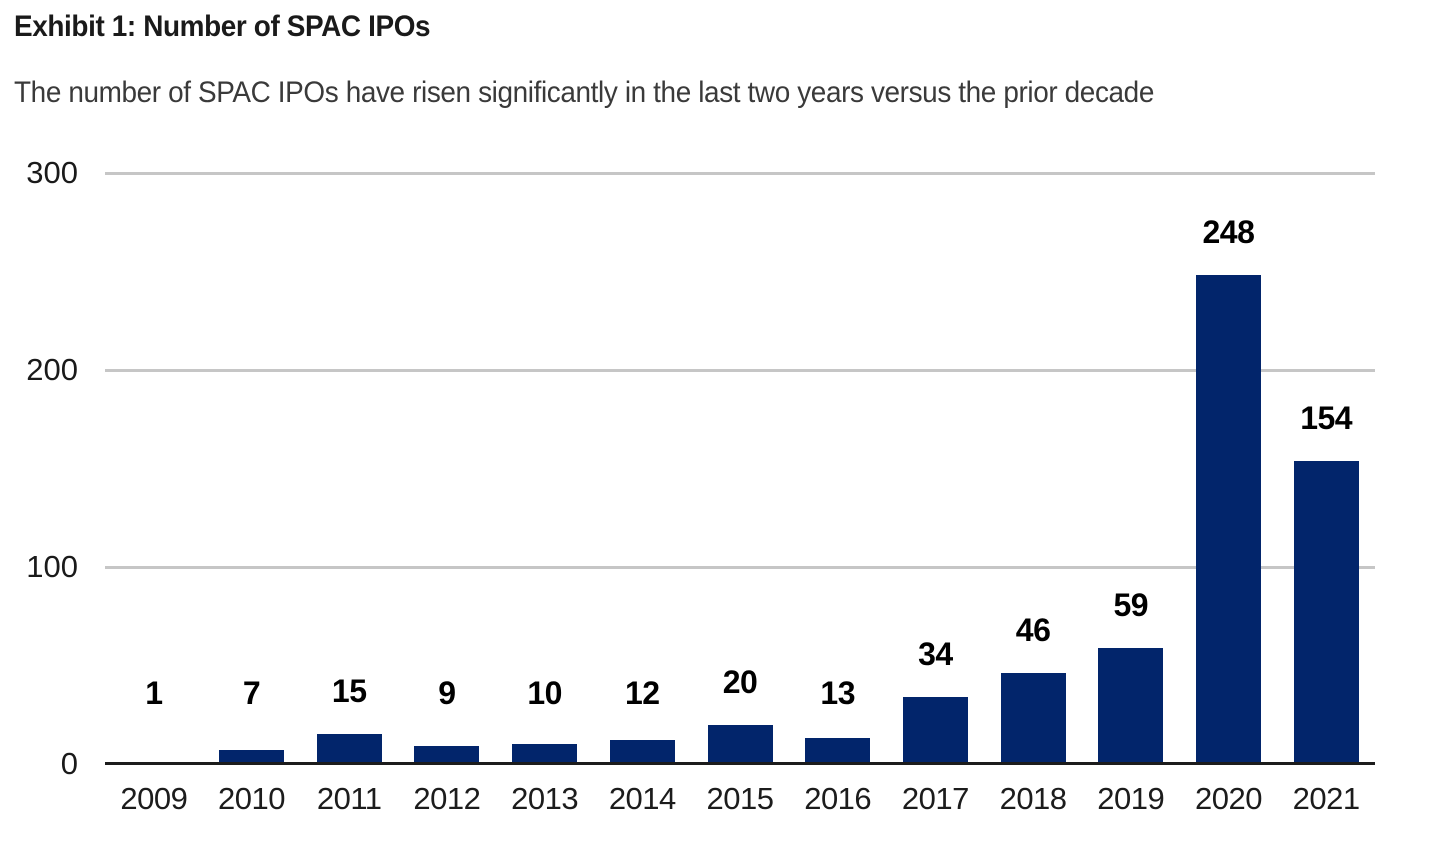  Describe the element at coordinates (154, 798) in the screenshot. I see `x-tick-label-2009: 2009` at that location.